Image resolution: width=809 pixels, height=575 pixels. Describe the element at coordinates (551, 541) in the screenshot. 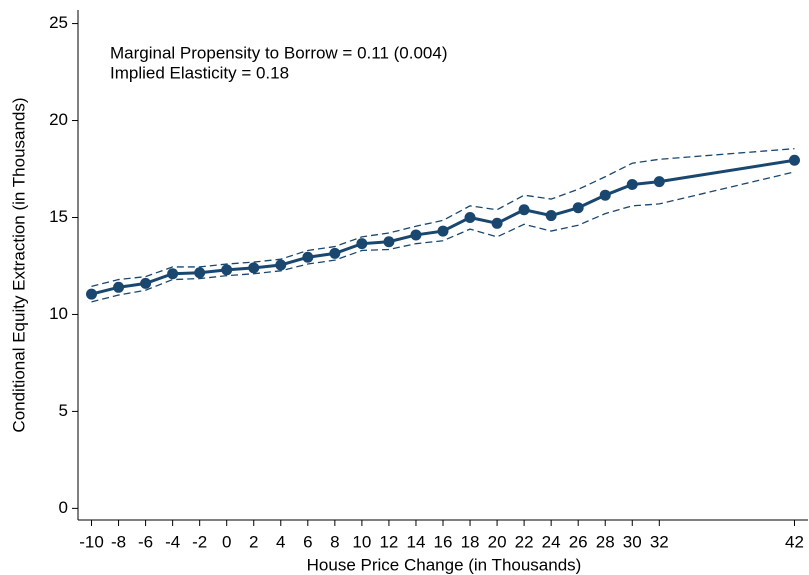

I see `x-tick-label: 24` at that location.